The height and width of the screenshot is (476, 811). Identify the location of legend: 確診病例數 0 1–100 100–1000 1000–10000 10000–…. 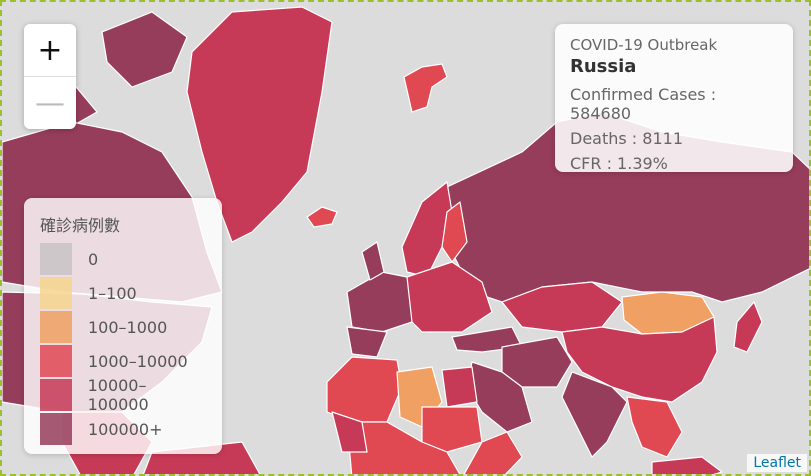
(123, 326).